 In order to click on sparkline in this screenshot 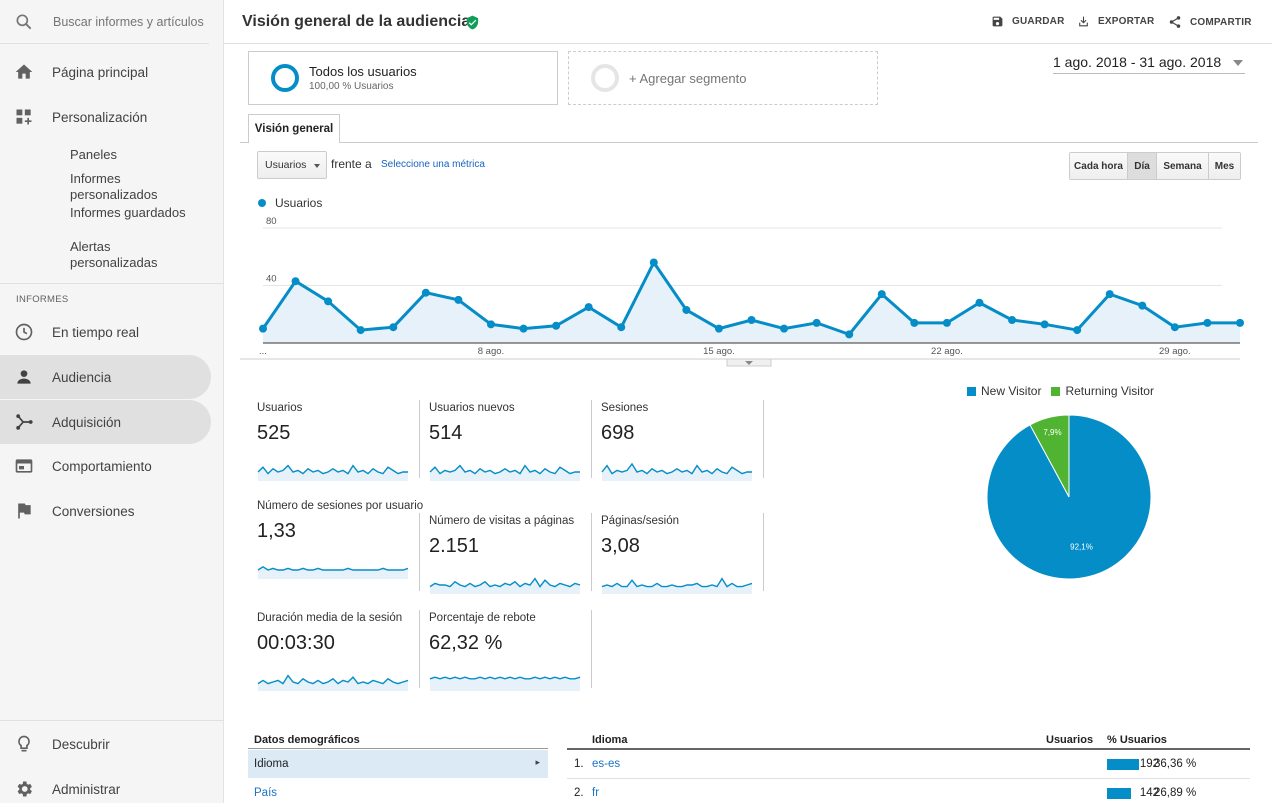, I will do `click(505, 585)`.